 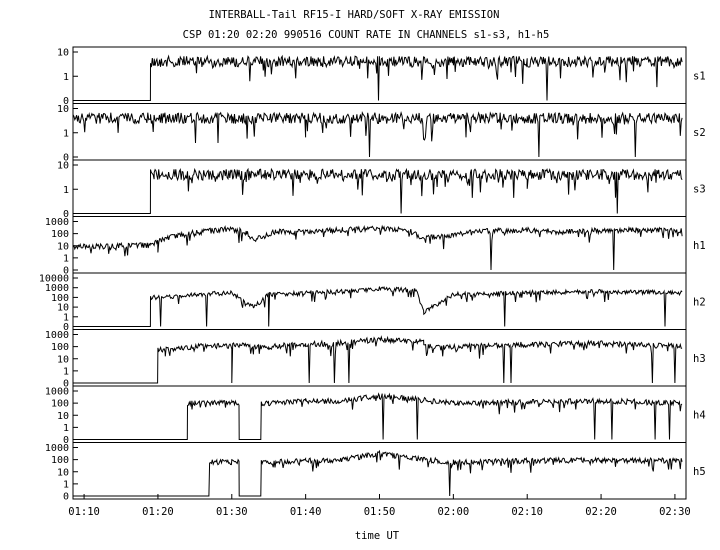 I want to click on series-h3, so click(x=378, y=359).